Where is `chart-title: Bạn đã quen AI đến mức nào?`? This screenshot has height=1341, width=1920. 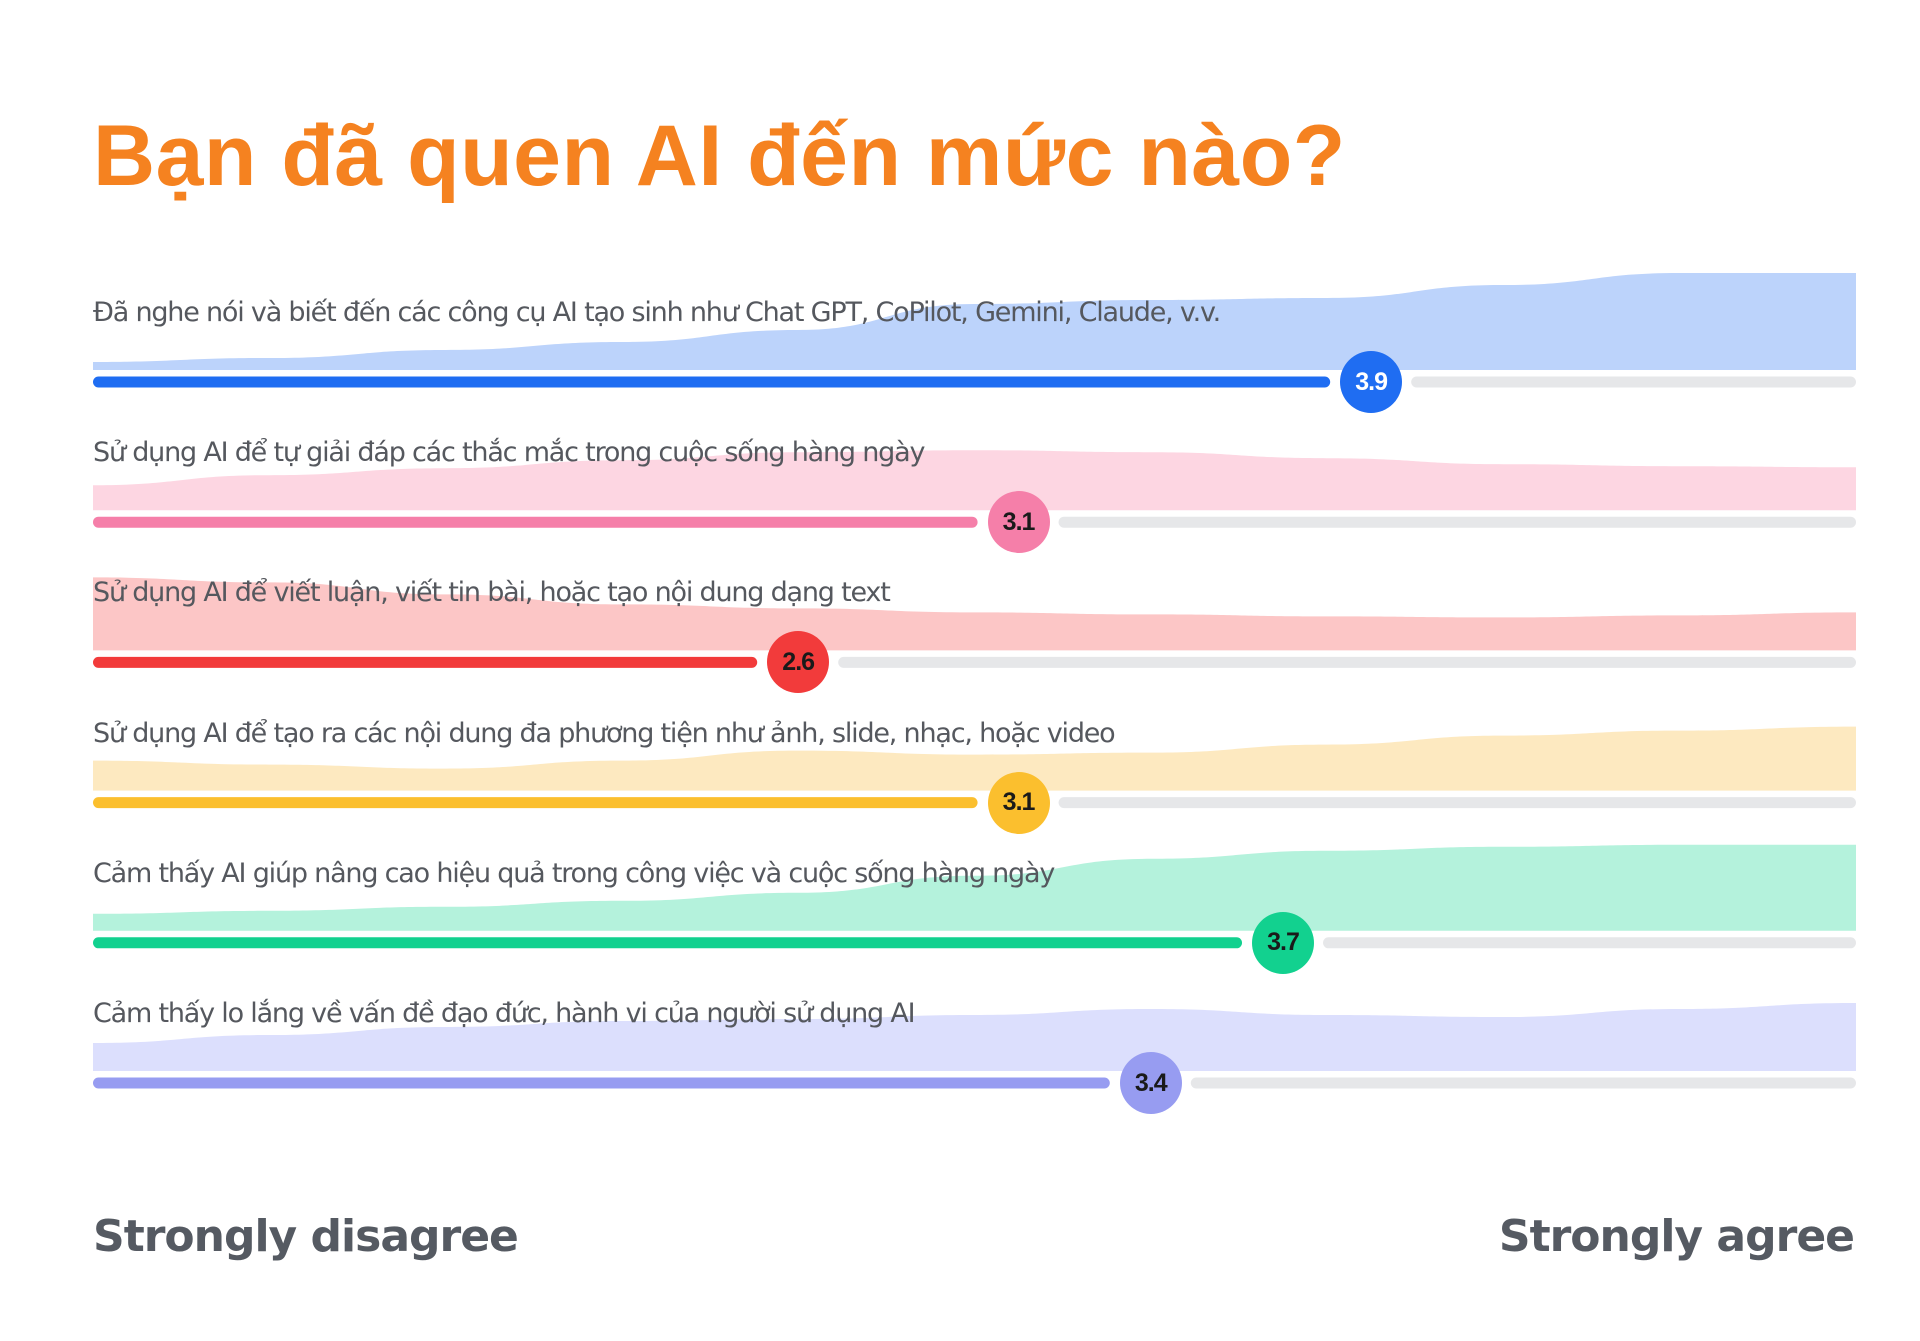 chart-title: Bạn đã quen AI đến mức nào? is located at coordinates (719, 156).